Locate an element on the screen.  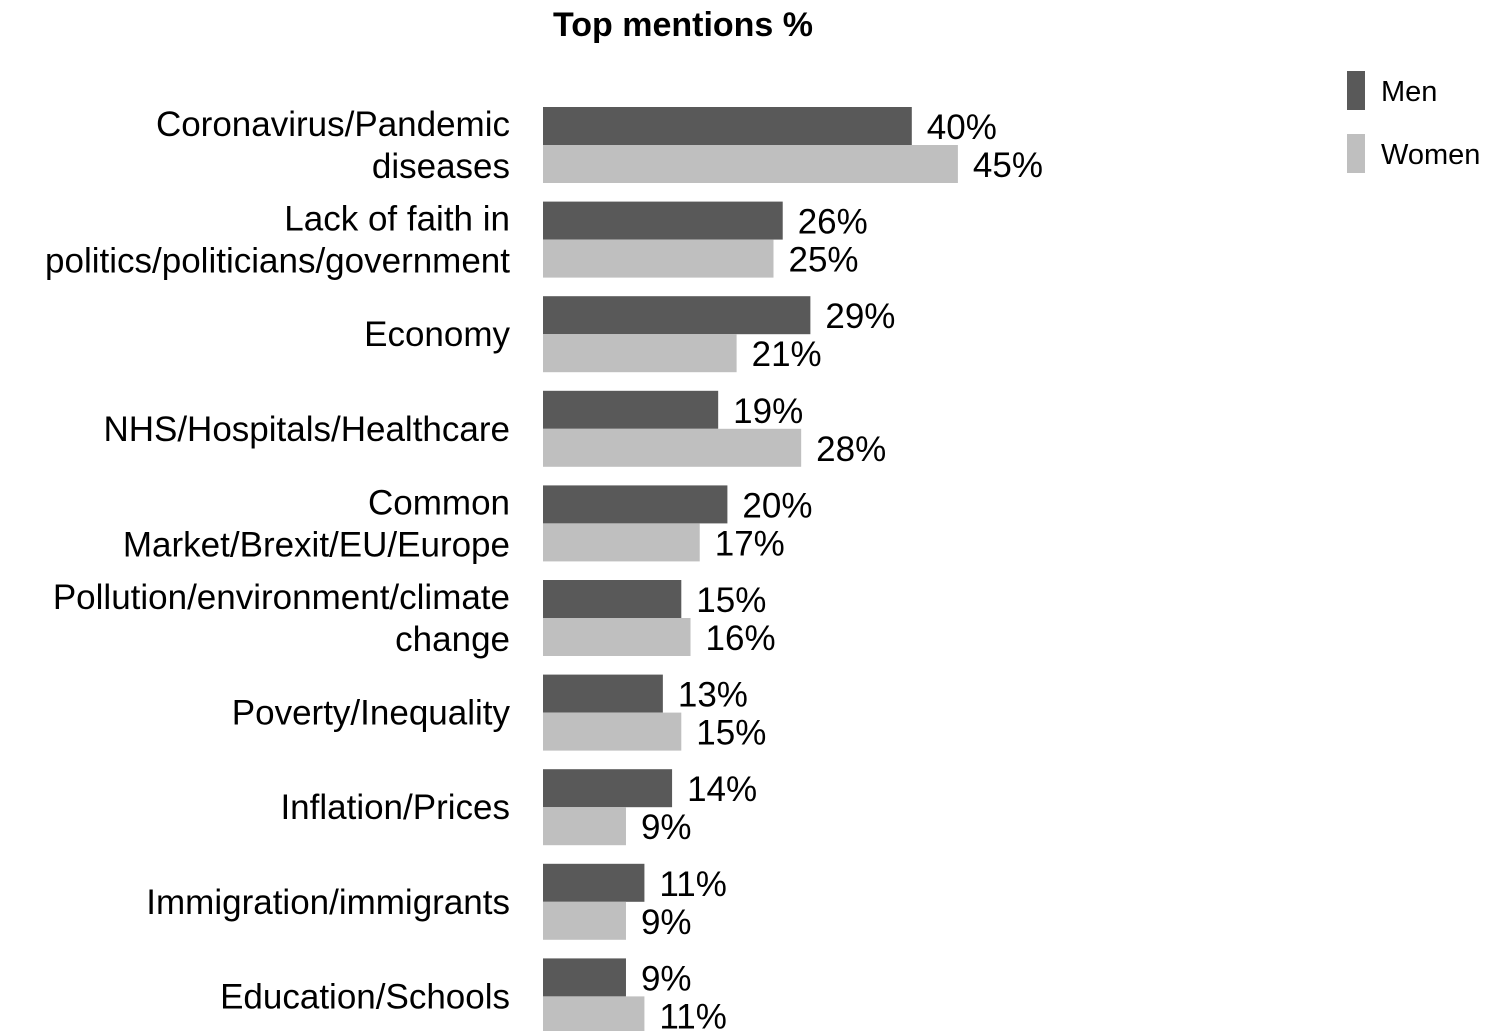
value-label-women-2: 21% is located at coordinates (787, 354).